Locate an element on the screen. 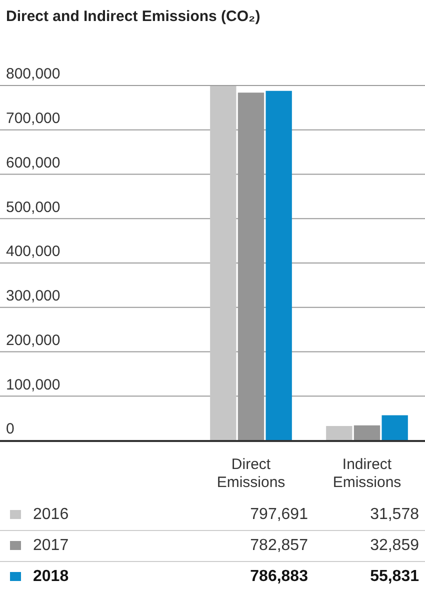  y-tick-label: 0 is located at coordinates (10, 429).